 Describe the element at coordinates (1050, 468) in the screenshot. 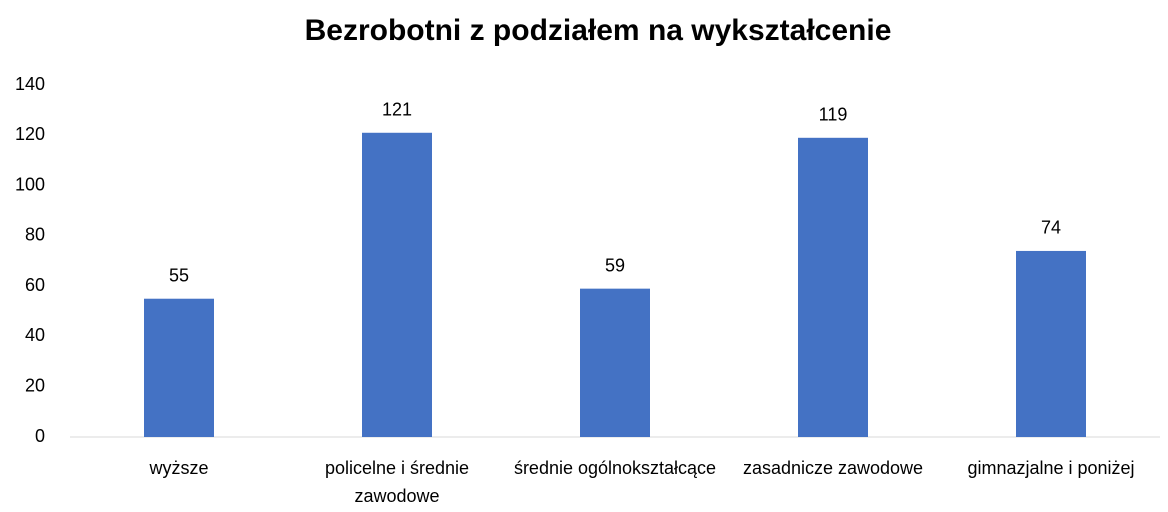

I see `x-tick-label: gimnazjalne i poniżej` at that location.